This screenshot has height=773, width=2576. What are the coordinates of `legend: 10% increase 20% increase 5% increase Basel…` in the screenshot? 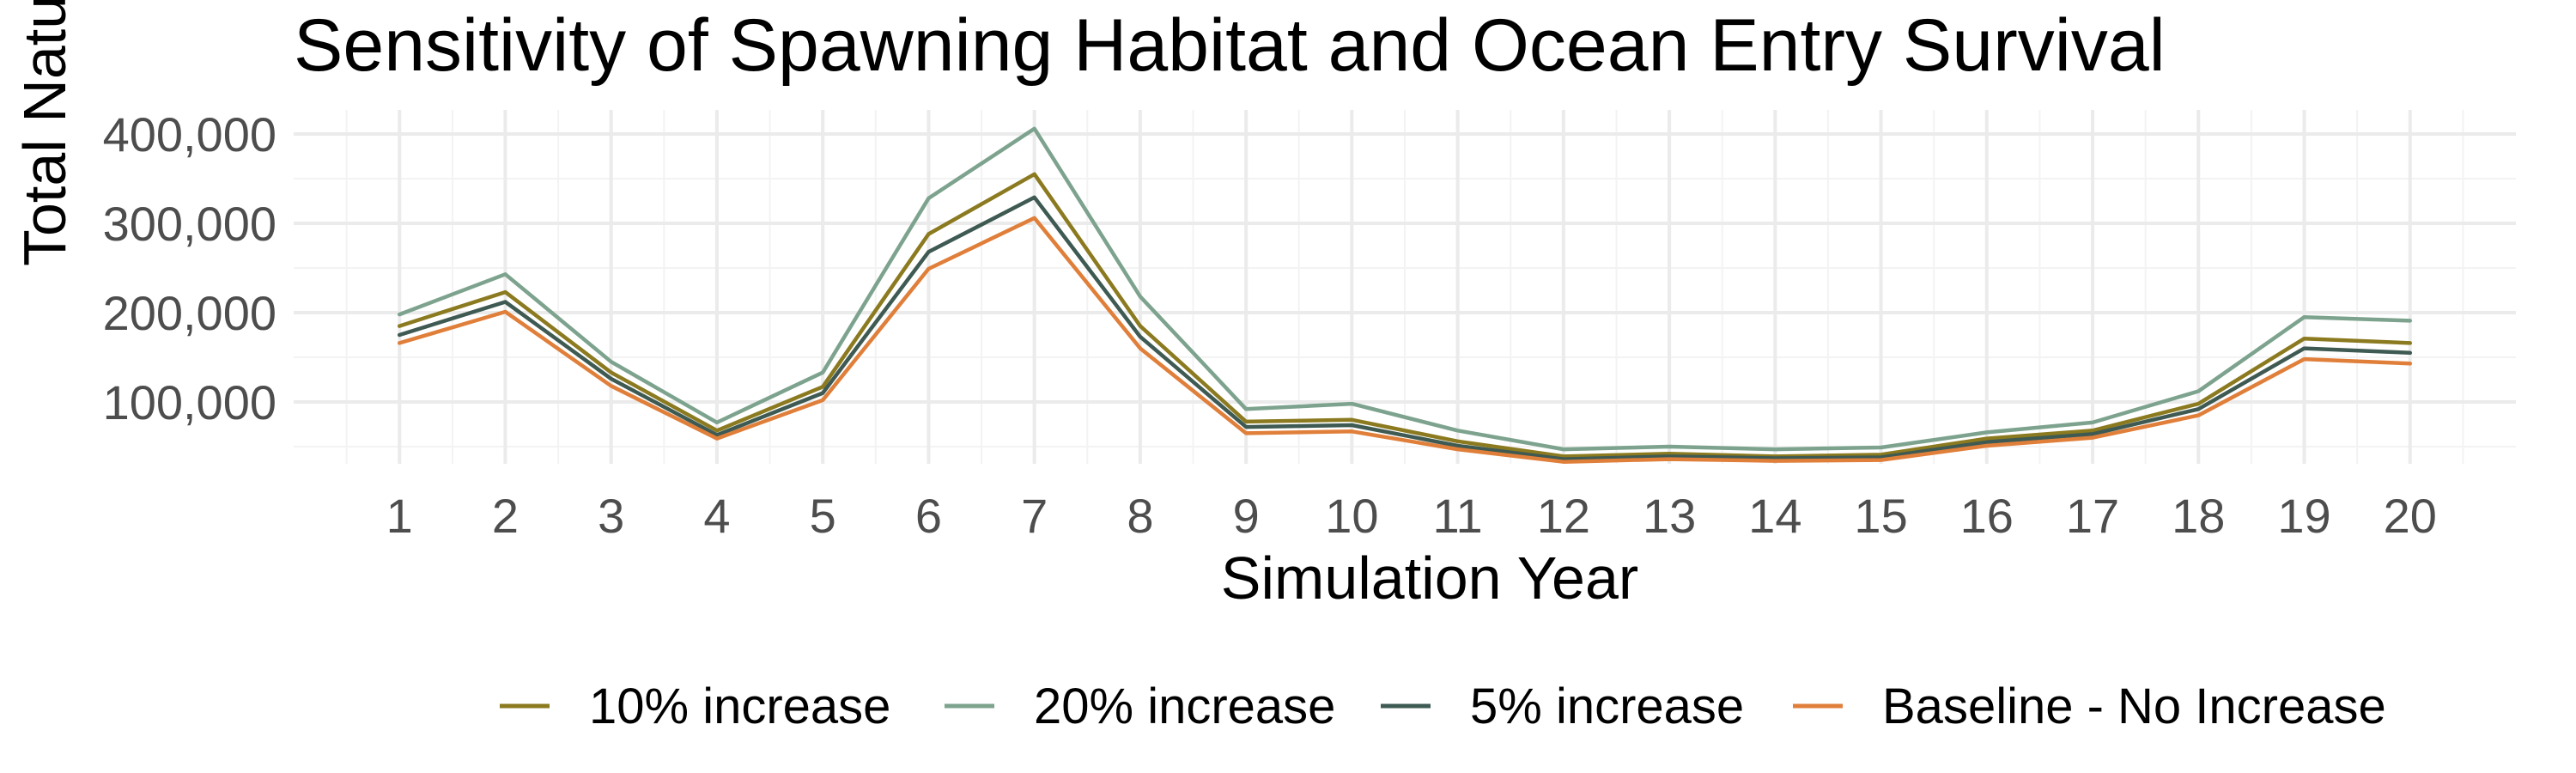 It's located at (1443, 706).